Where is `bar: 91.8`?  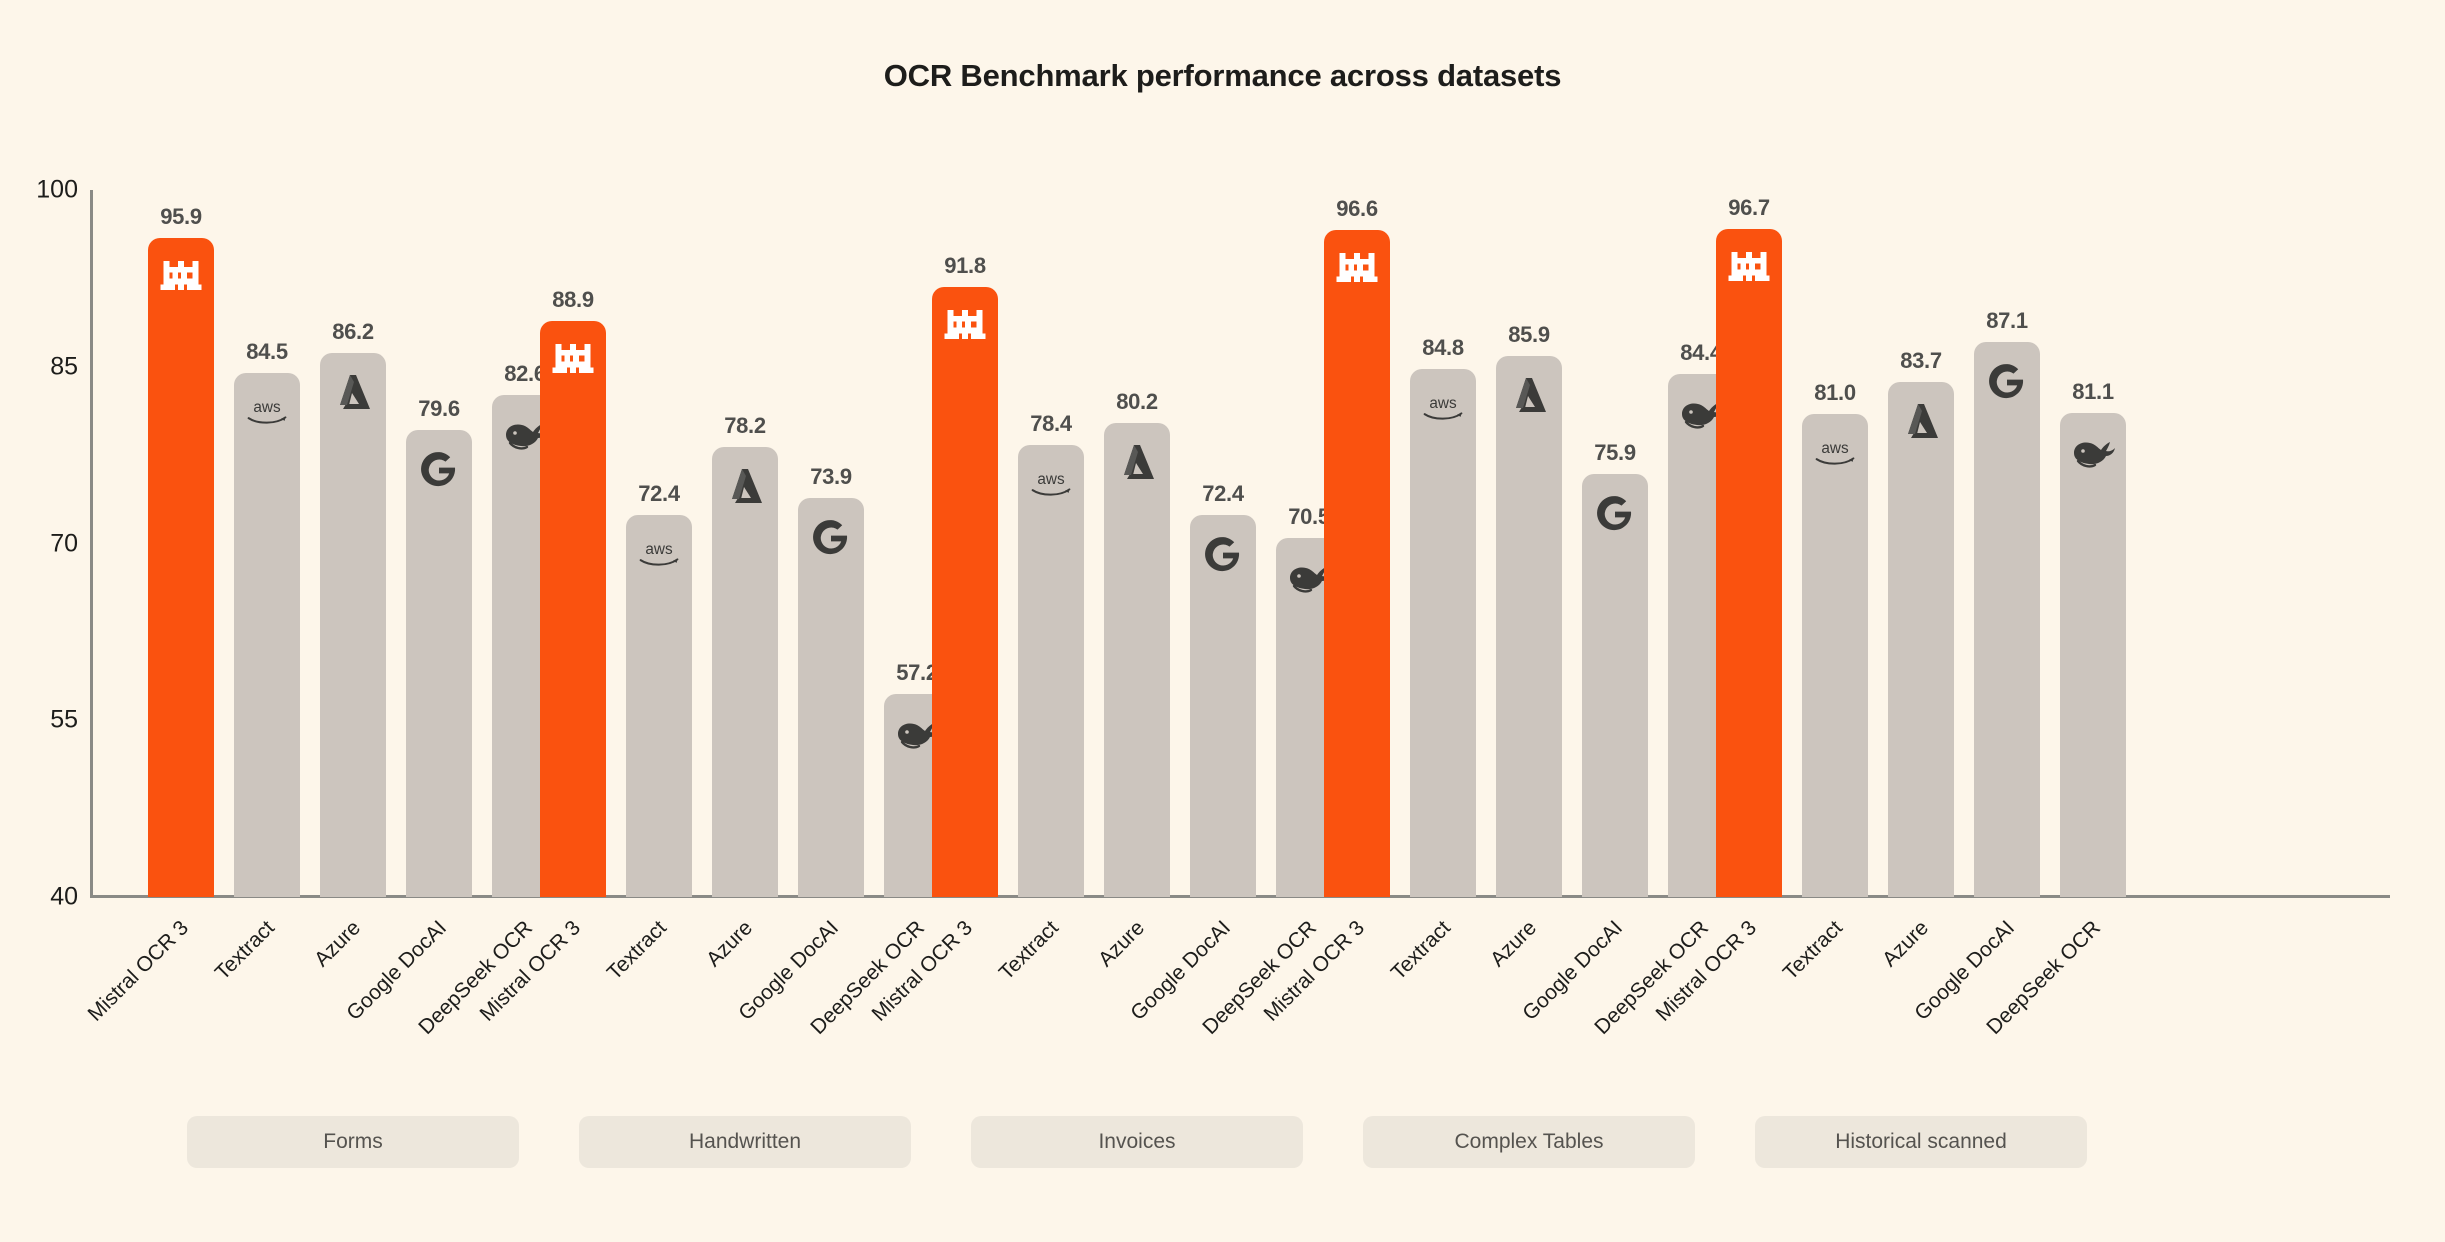
bar: 91.8 is located at coordinates (965, 575).